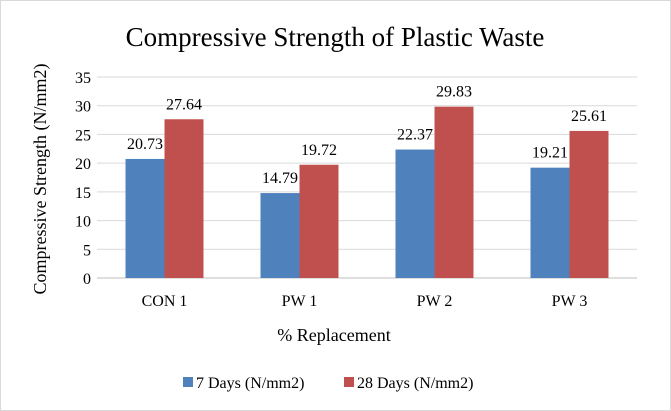 This screenshot has width=671, height=411. I want to click on x-tick-label: CON 1, so click(165, 301).